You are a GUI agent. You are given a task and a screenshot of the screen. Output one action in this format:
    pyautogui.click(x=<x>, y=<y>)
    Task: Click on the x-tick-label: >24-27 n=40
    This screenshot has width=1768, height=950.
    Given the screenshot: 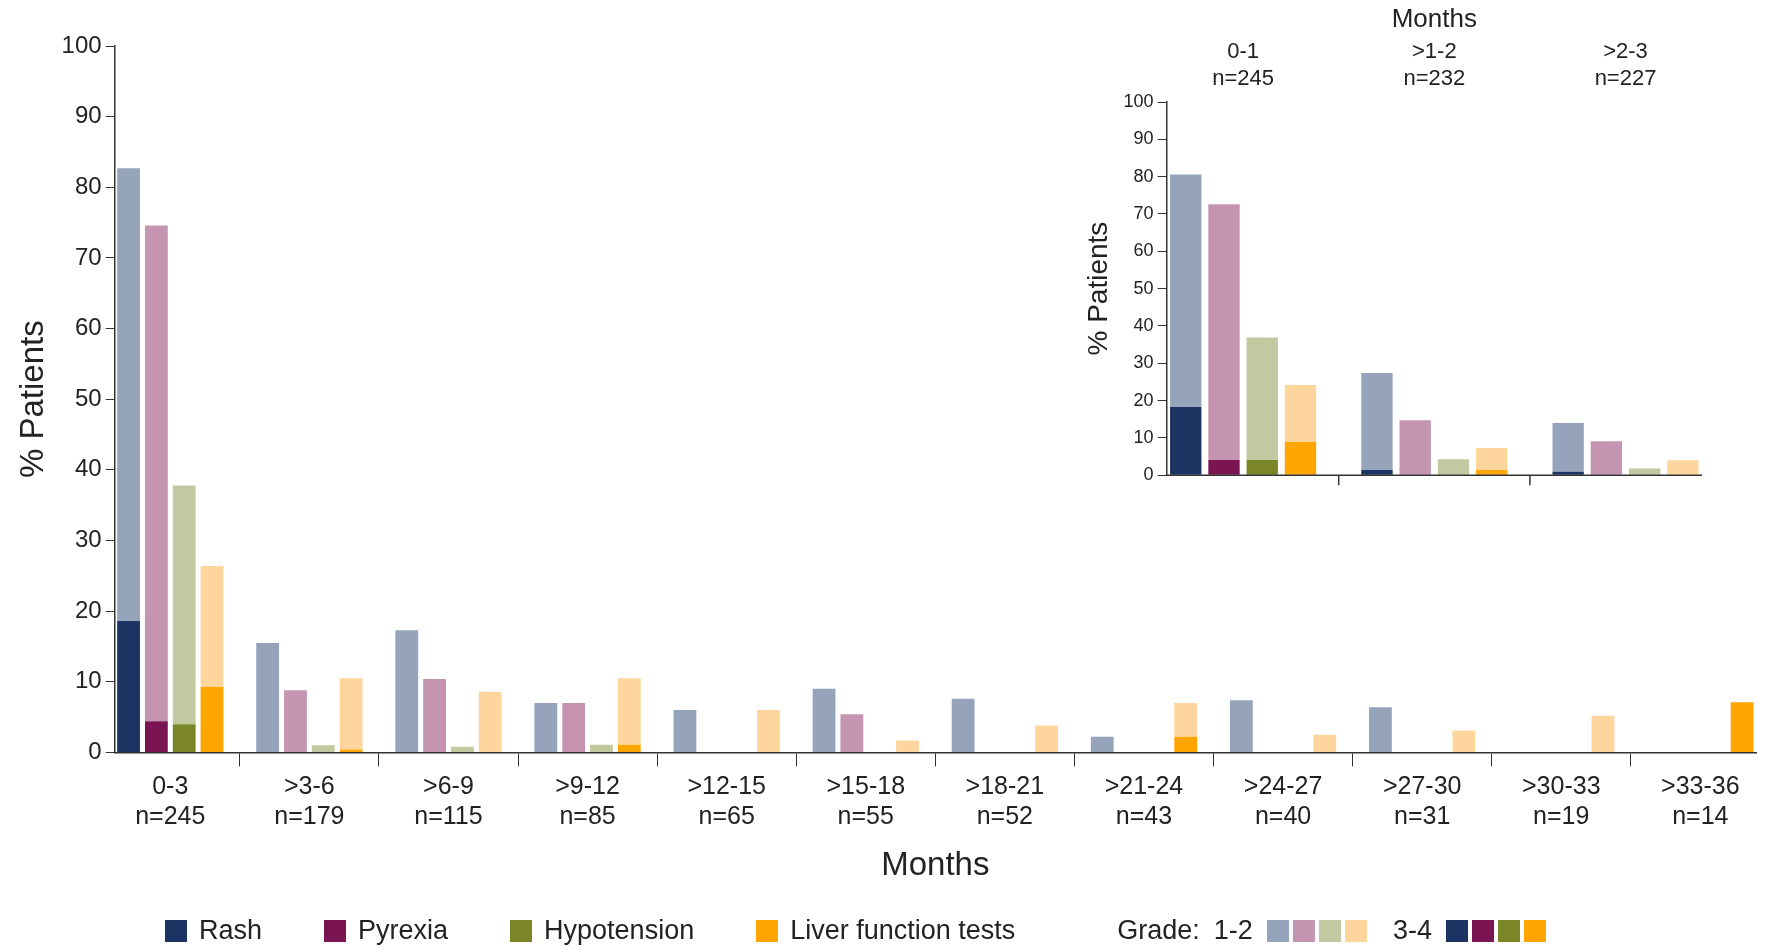 What is the action you would take?
    pyautogui.click(x=1283, y=800)
    